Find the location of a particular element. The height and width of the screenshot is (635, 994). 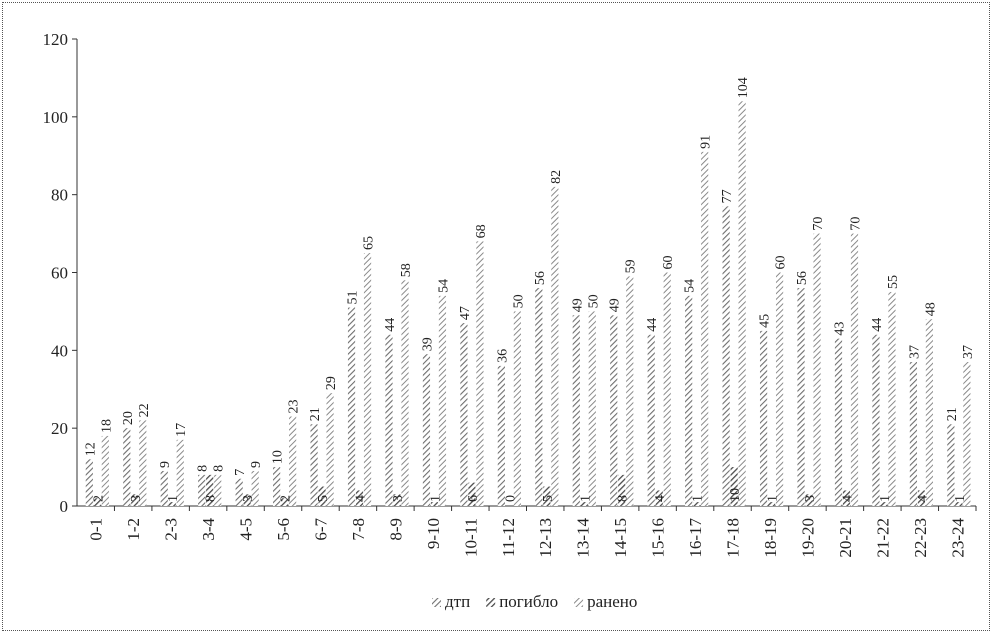

data-label-дтп: 77 is located at coordinates (727, 196).